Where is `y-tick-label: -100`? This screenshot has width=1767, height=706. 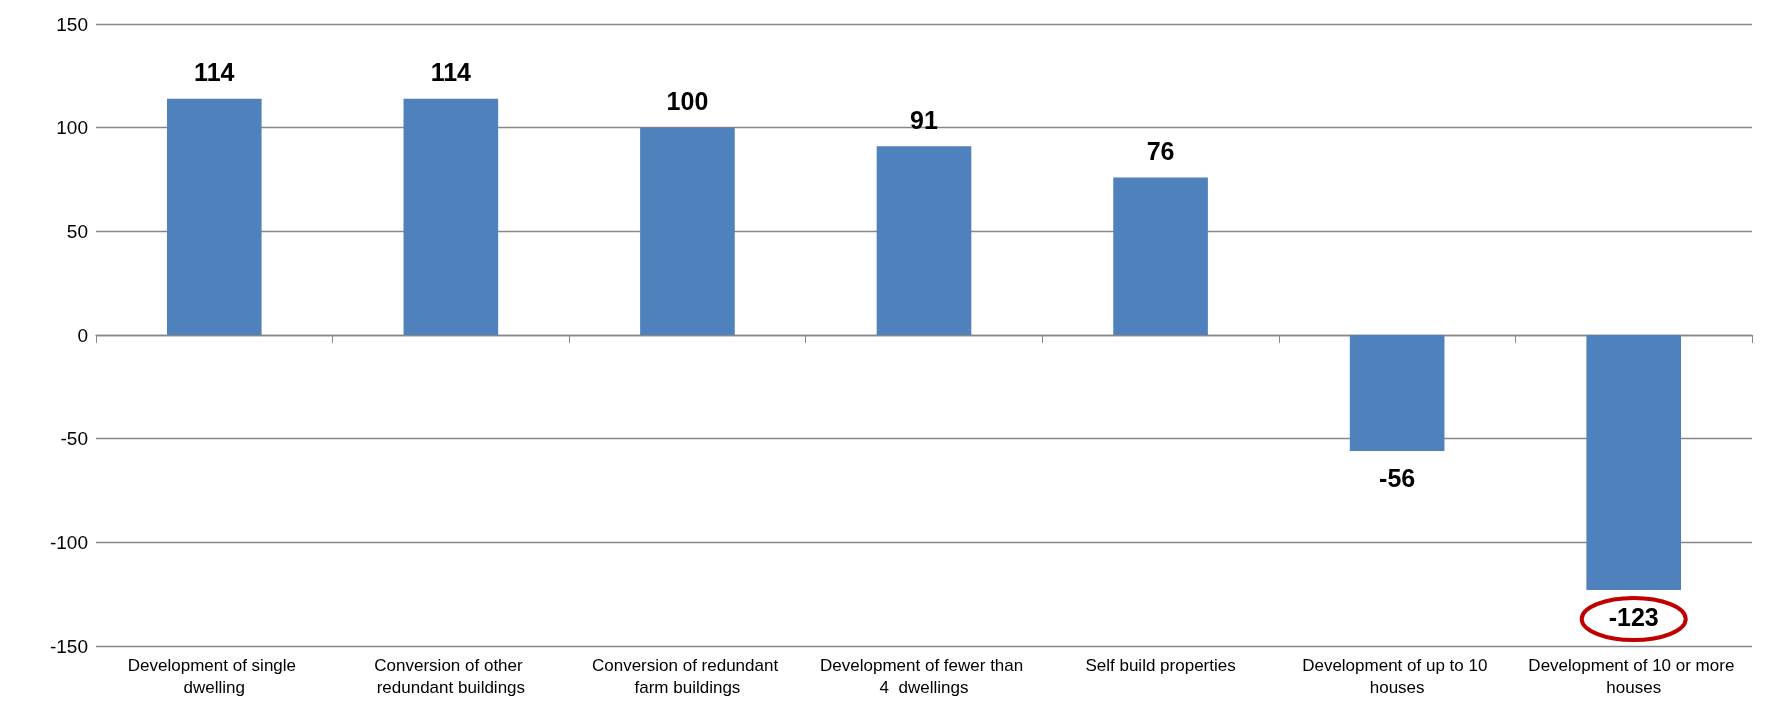
y-tick-label: -100 is located at coordinates (68, 542).